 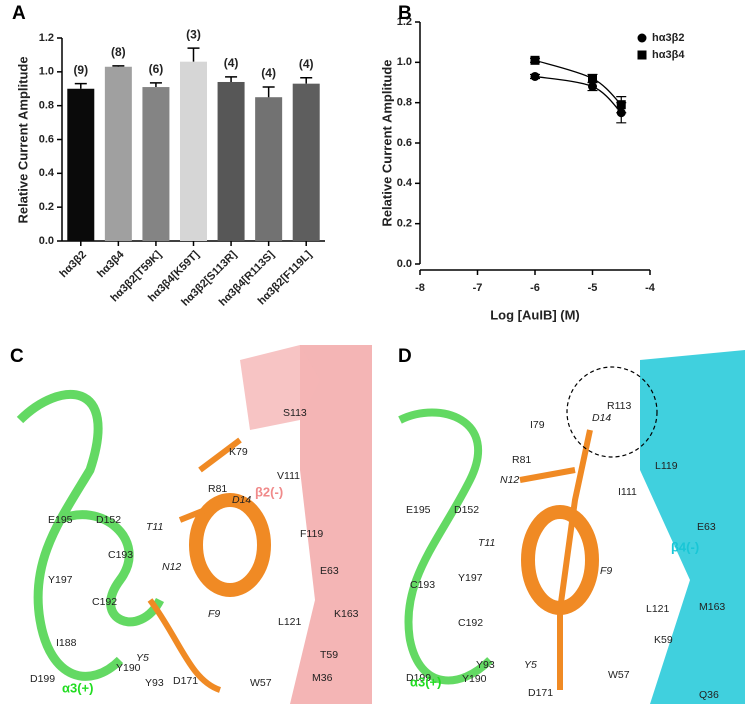 I want to click on residue-label: I79, so click(x=537, y=425).